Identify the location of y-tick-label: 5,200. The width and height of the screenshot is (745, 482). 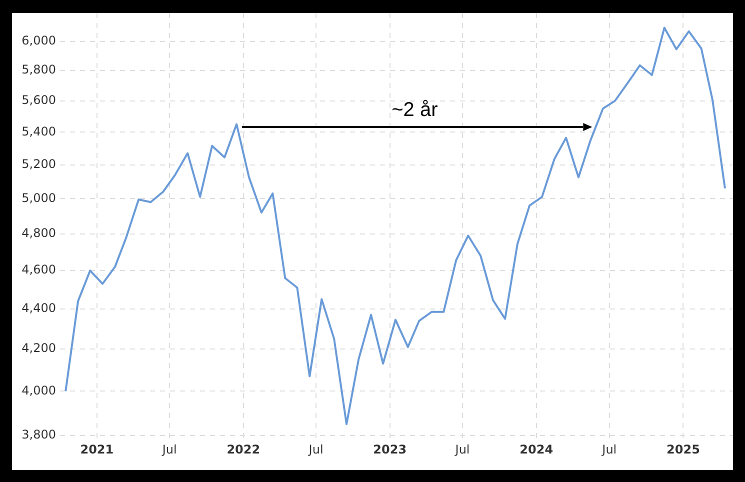
(39, 163).